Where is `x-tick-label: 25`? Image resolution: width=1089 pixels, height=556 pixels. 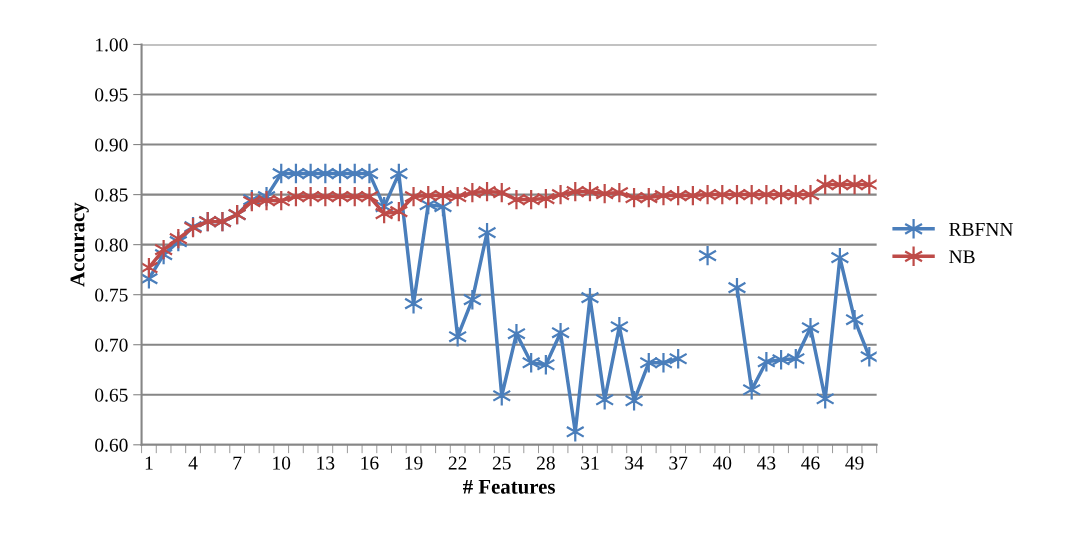 x-tick-label: 25 is located at coordinates (501, 463).